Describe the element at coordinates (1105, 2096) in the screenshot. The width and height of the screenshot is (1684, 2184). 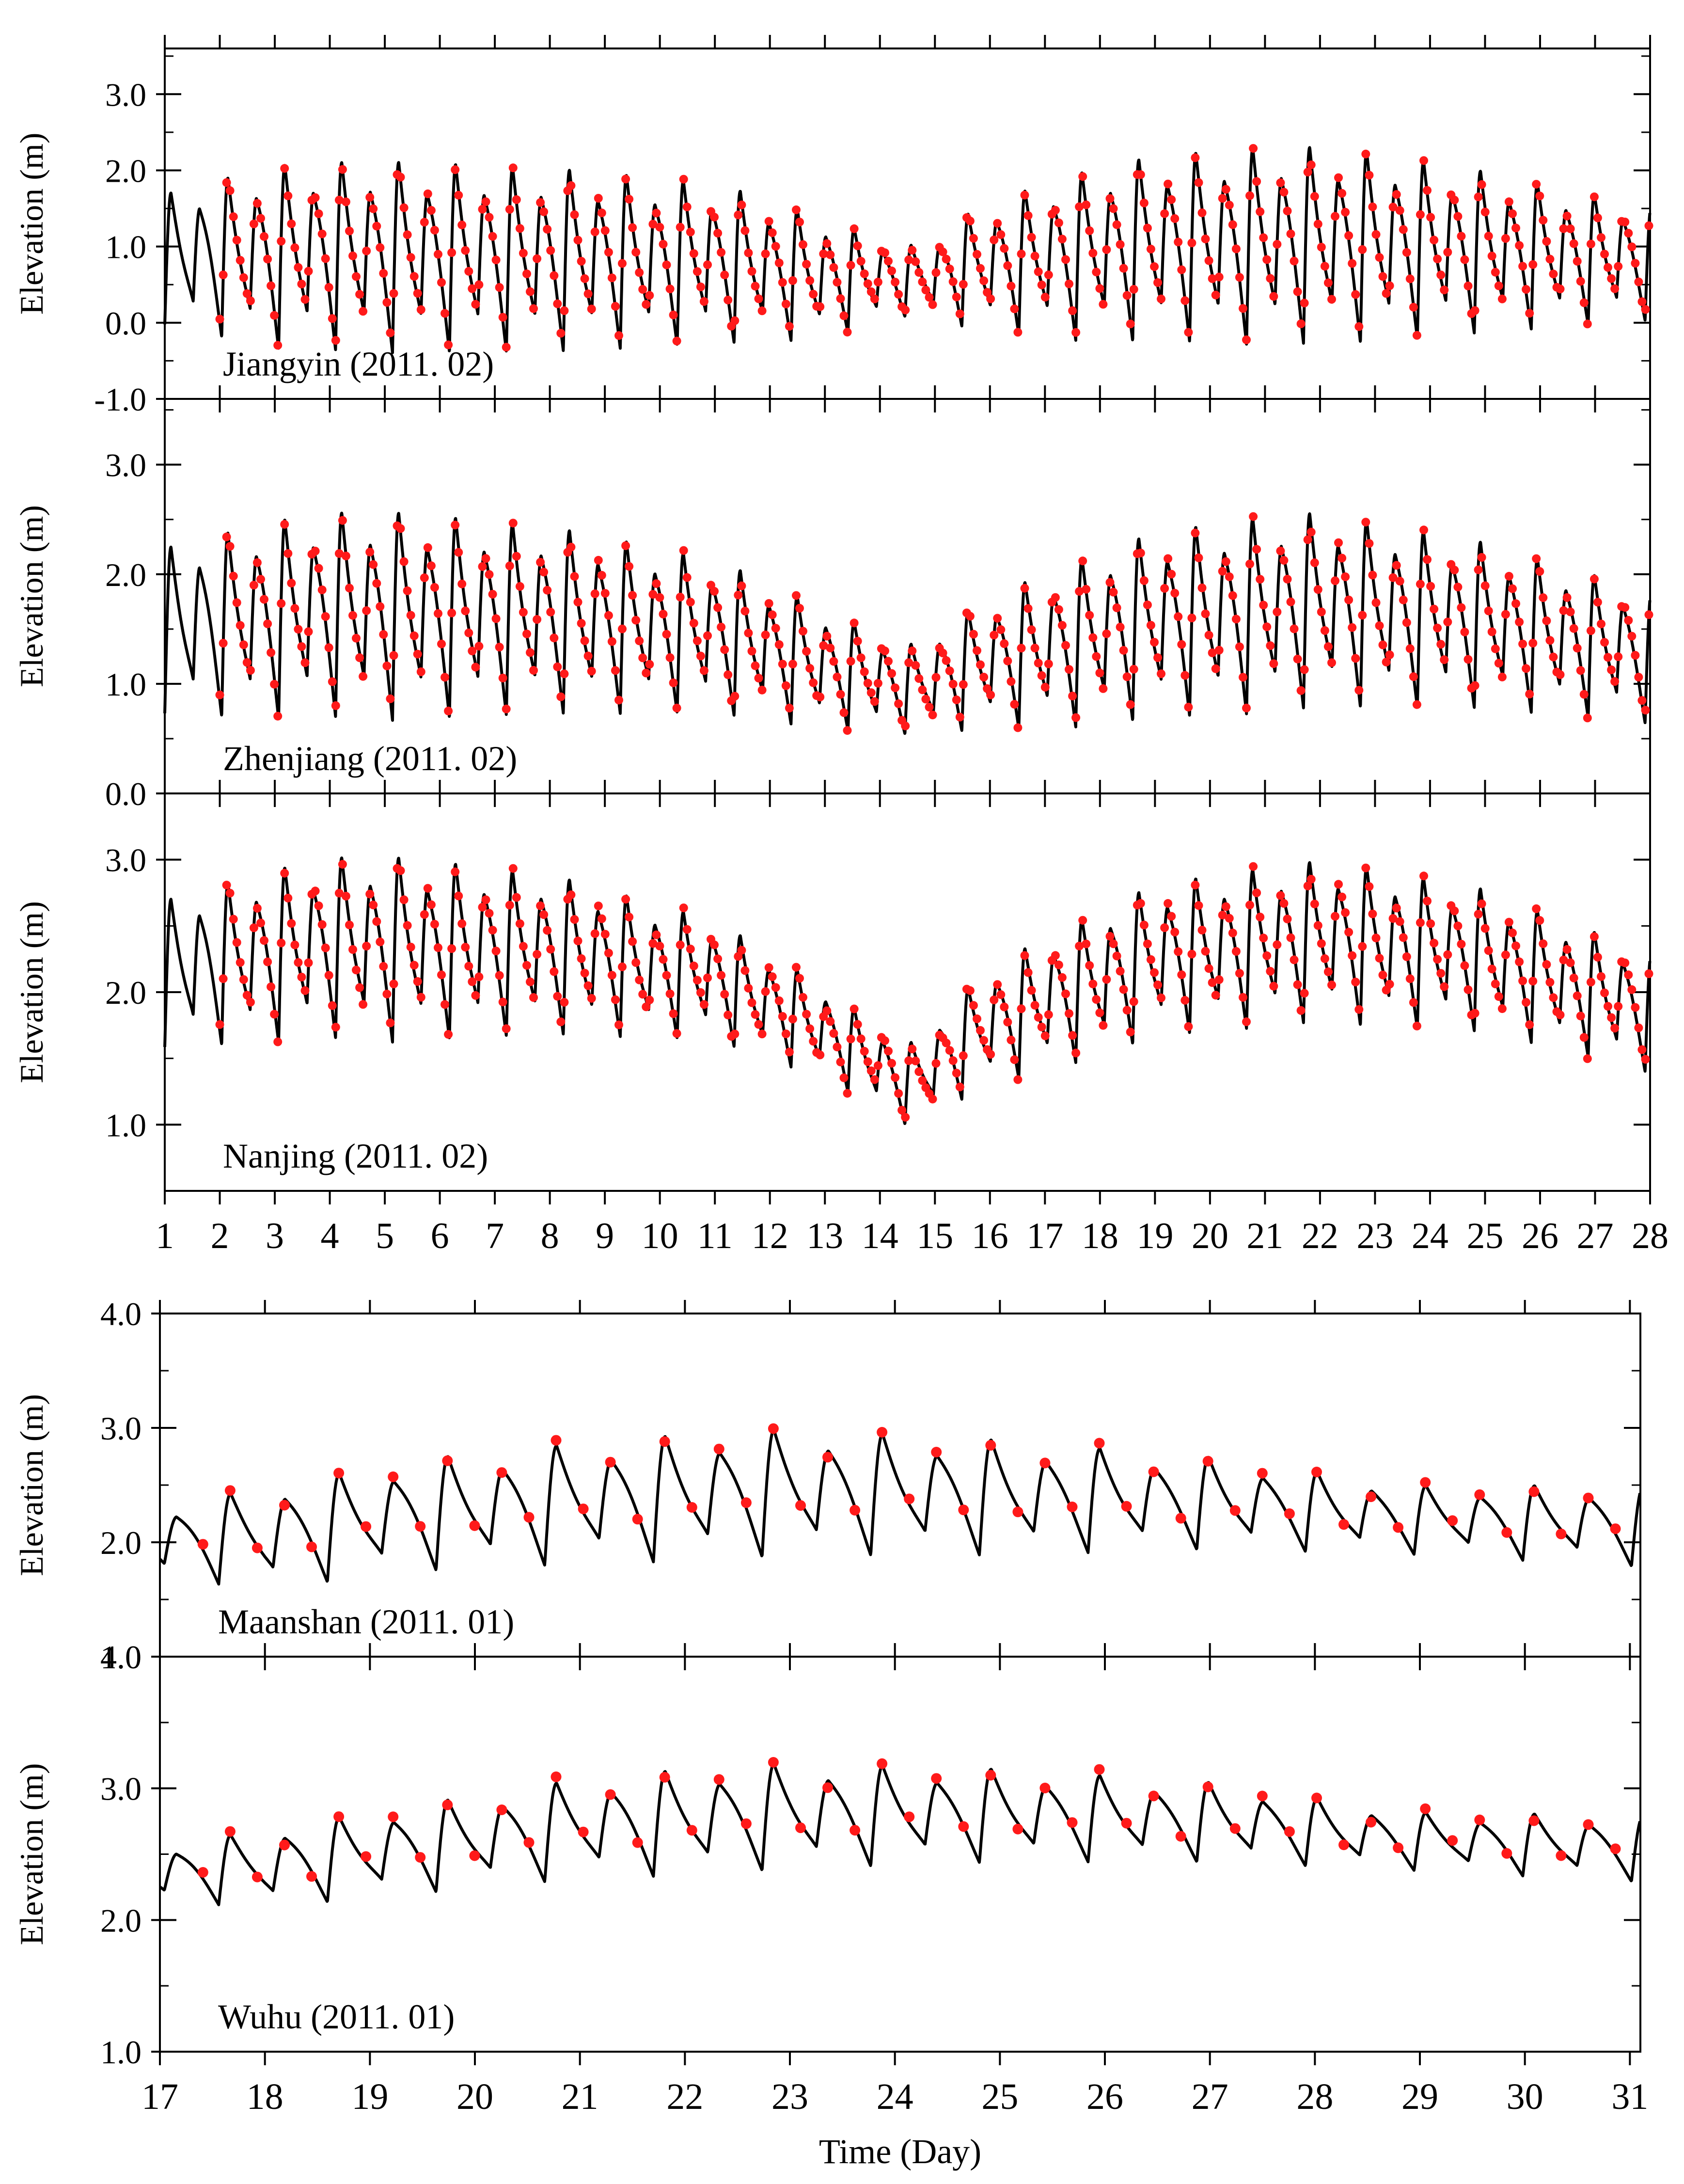
I see `x-tick-label: 26` at that location.